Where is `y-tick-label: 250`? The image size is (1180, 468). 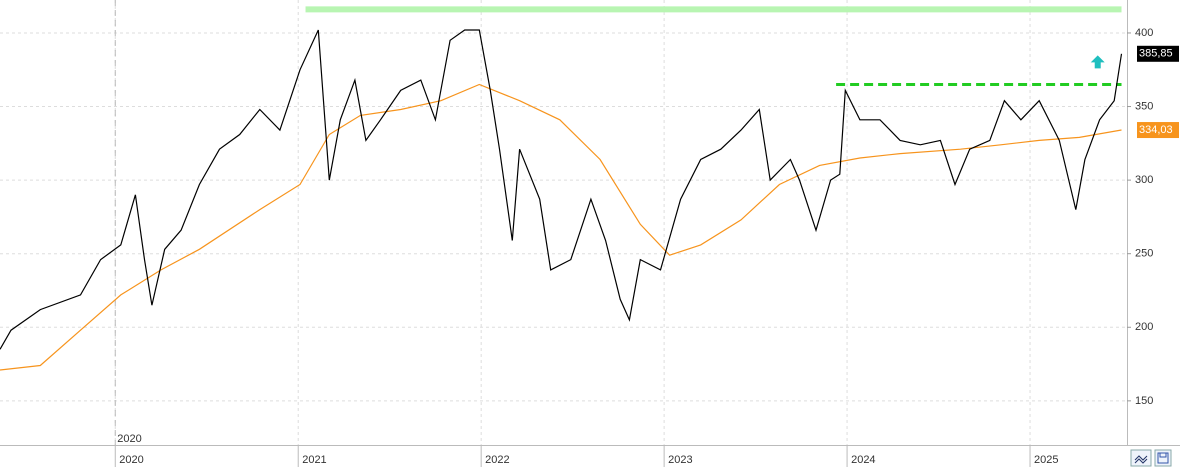
y-tick-label: 250 is located at coordinates (1144, 254).